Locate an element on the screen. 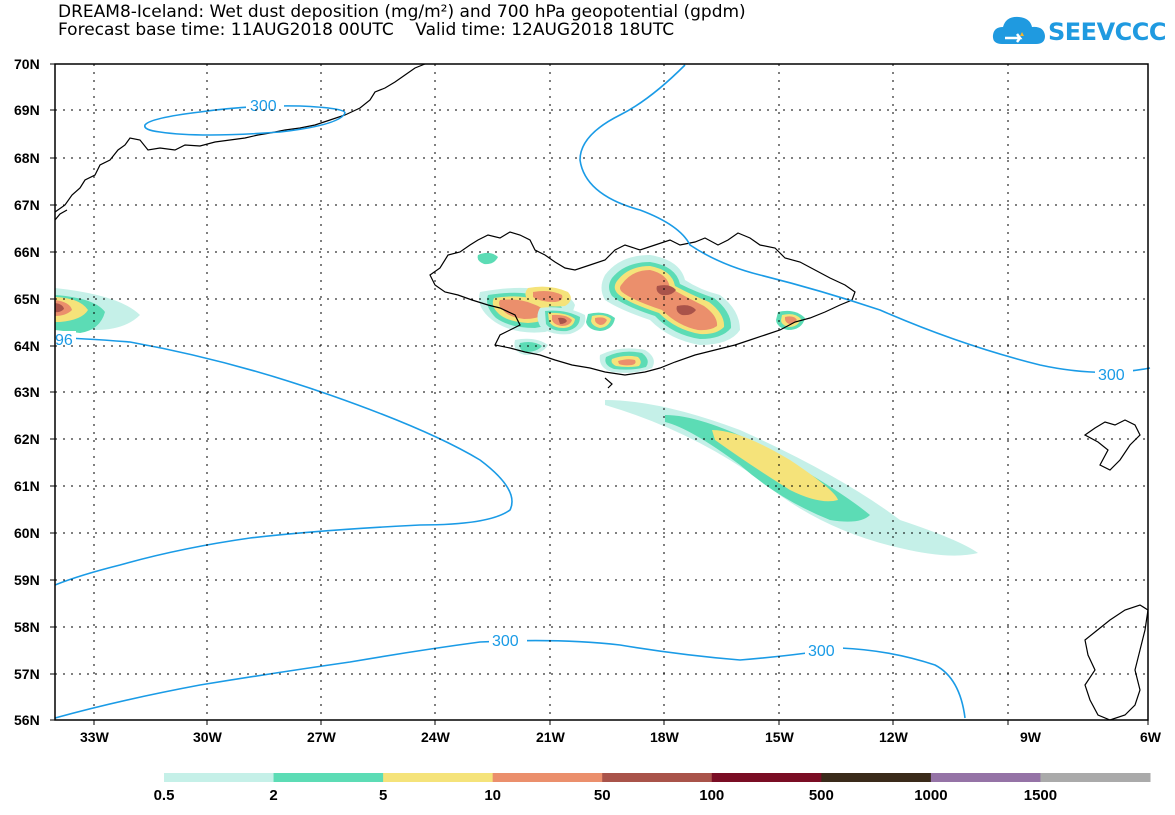 The height and width of the screenshot is (815, 1175). lon-label: 6W is located at coordinates (1151, 737).